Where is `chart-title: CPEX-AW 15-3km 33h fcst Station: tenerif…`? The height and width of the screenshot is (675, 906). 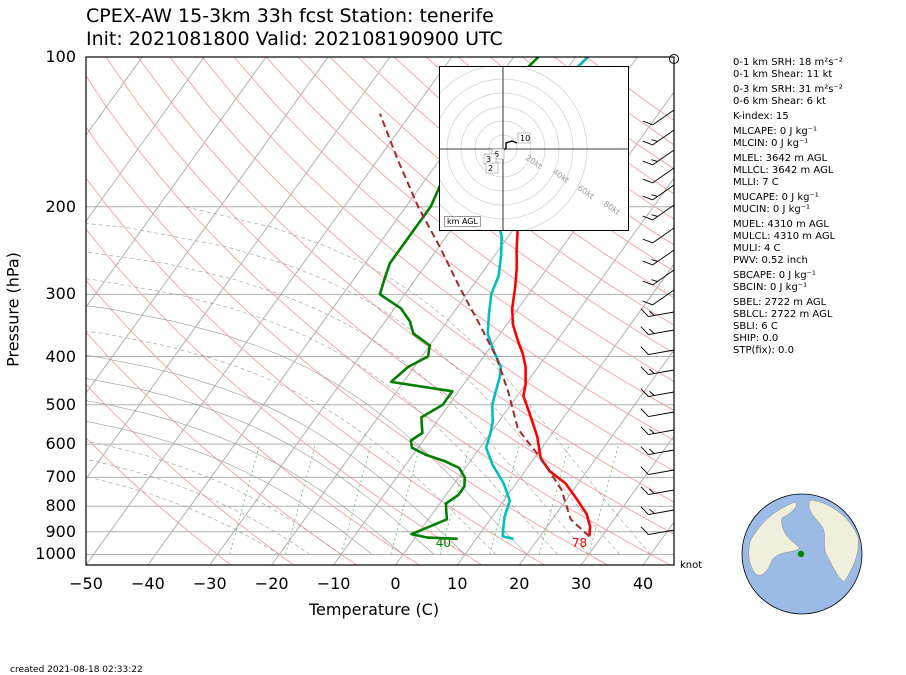
chart-title: CPEX-AW 15-3km 33h fcst Station: tenerif… is located at coordinates (290, 16).